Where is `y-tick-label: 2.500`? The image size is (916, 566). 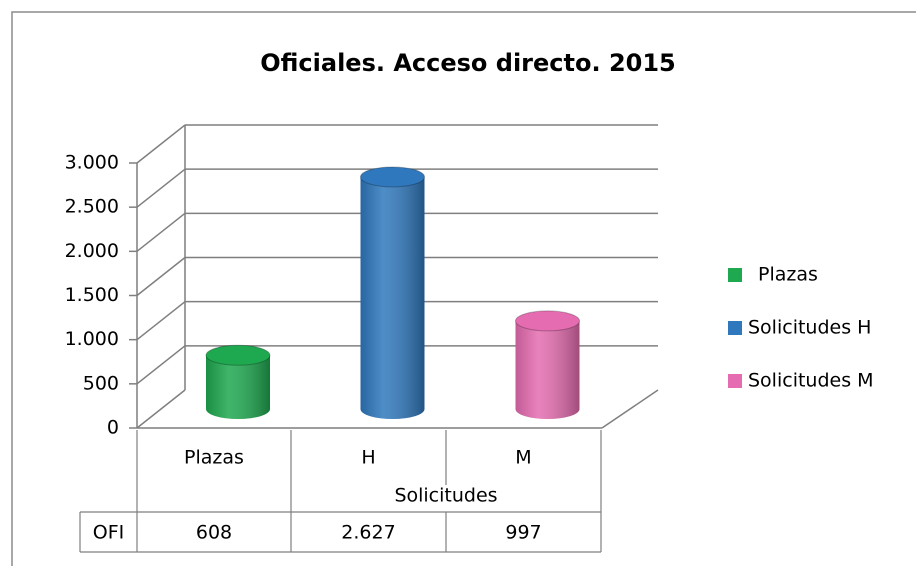 y-tick-label: 2.500 is located at coordinates (92, 207).